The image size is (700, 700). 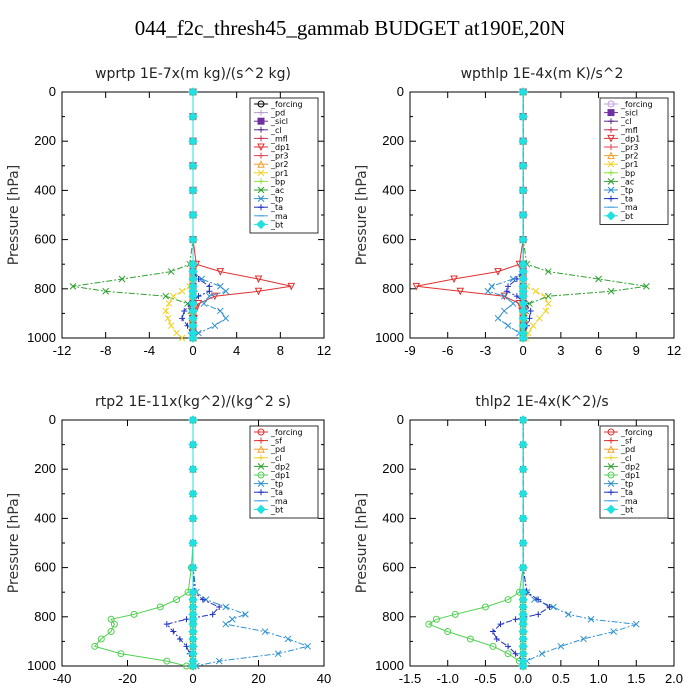 I want to click on panel-title: wprtp 1E-7x(m kg)/(s^2 kg), so click(x=193, y=74).